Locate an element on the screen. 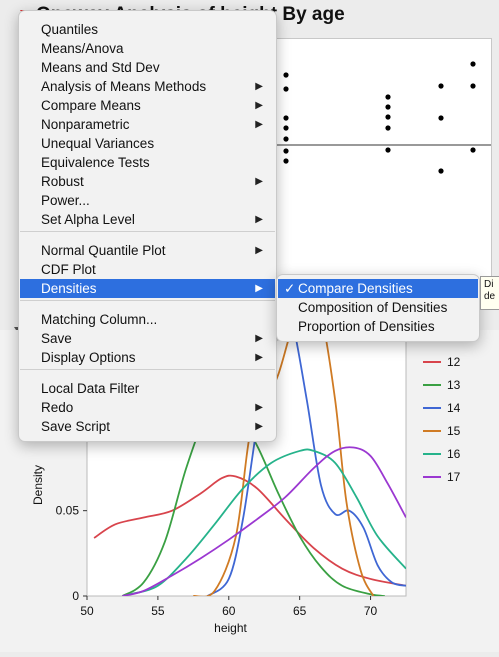 This screenshot has height=657, width=499. menu-item-label: Display Options is located at coordinates (88, 357).